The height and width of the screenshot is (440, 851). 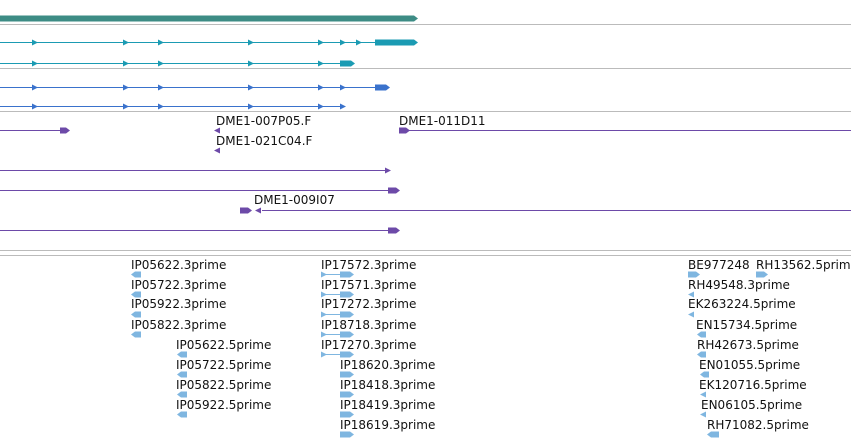 I want to click on est-label: RH49548.3prime, so click(x=739, y=285).